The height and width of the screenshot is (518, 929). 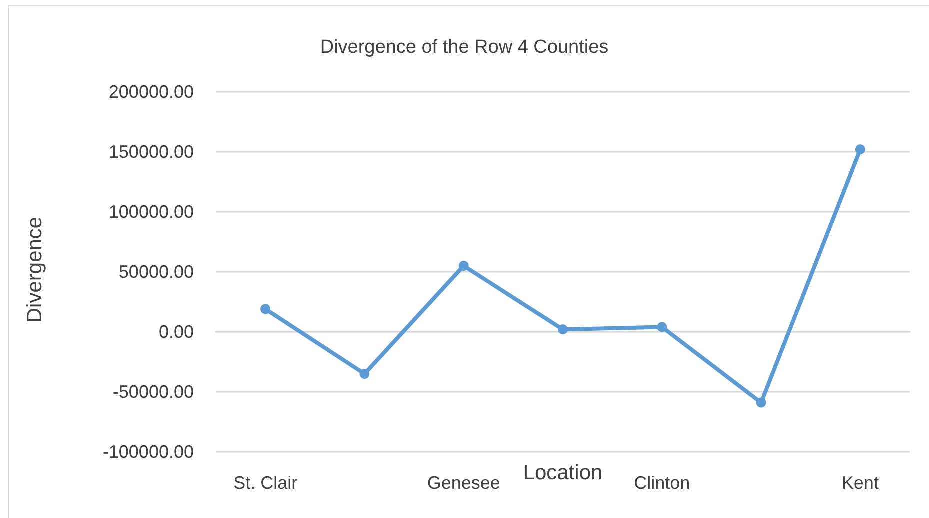 I want to click on y-axis-title: Divergence, so click(x=35, y=270).